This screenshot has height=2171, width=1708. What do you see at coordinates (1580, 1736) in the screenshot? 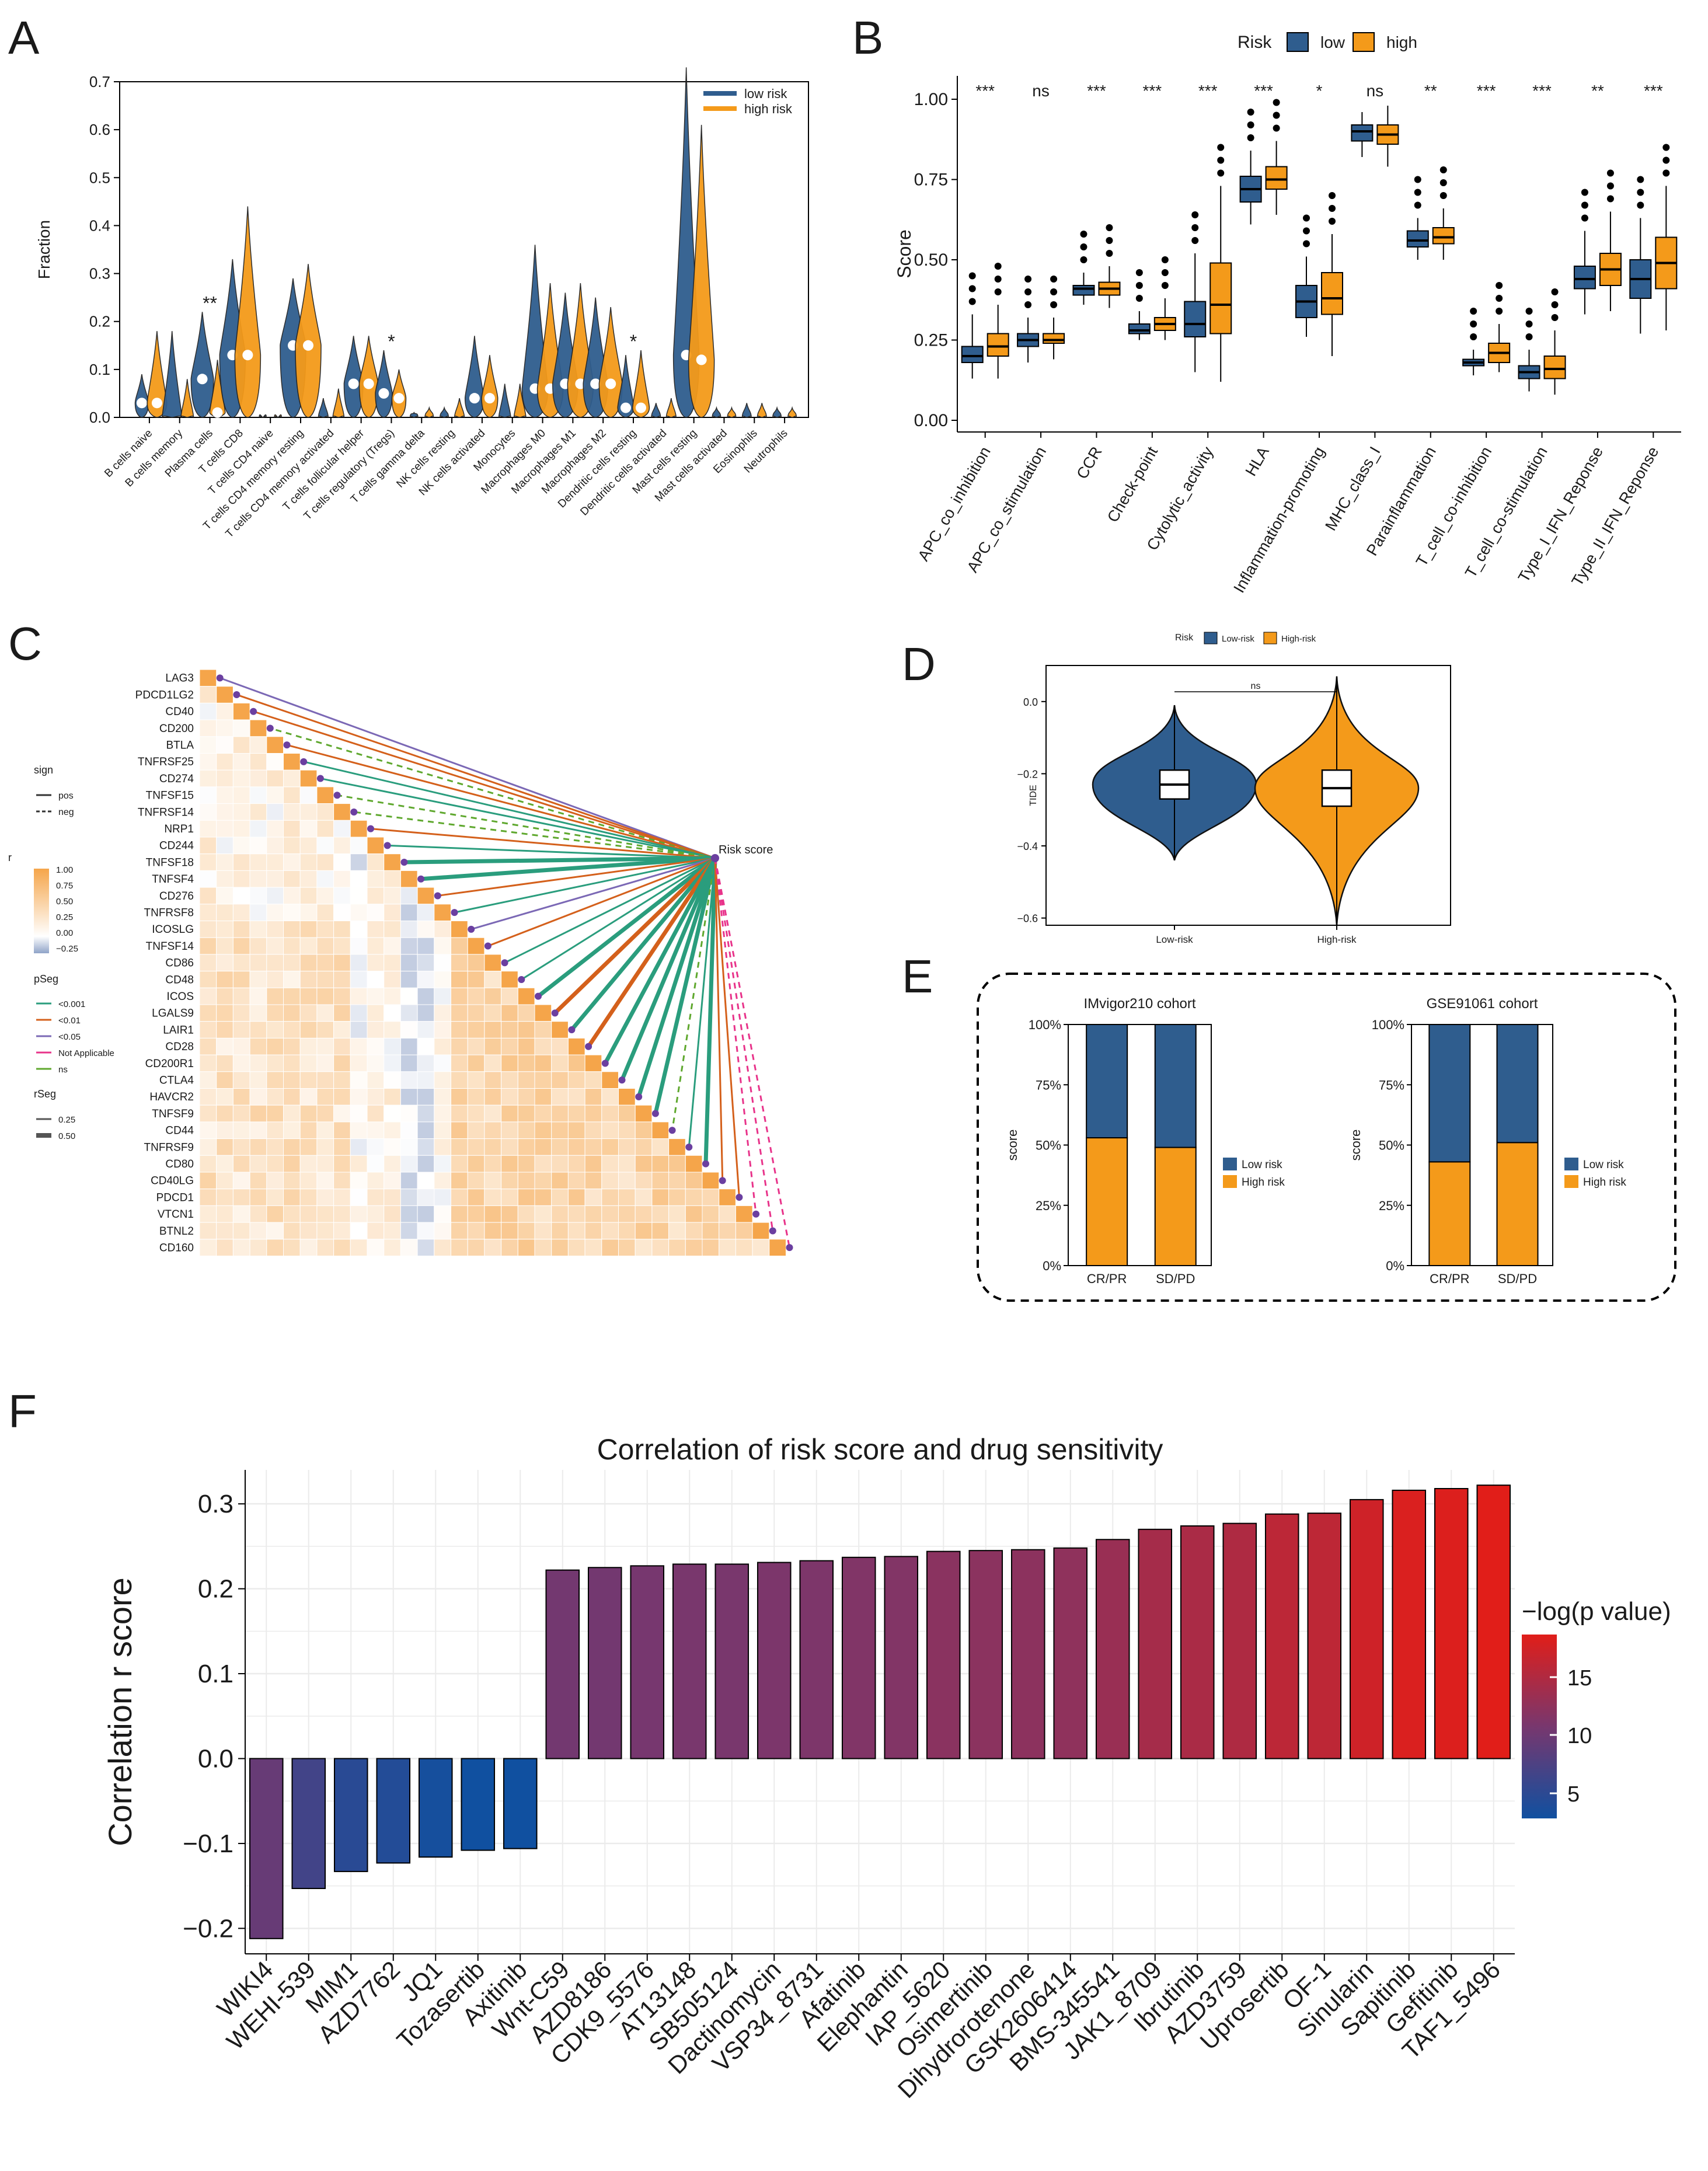
I see `colorbar-tick-label: 10` at bounding box center [1580, 1736].